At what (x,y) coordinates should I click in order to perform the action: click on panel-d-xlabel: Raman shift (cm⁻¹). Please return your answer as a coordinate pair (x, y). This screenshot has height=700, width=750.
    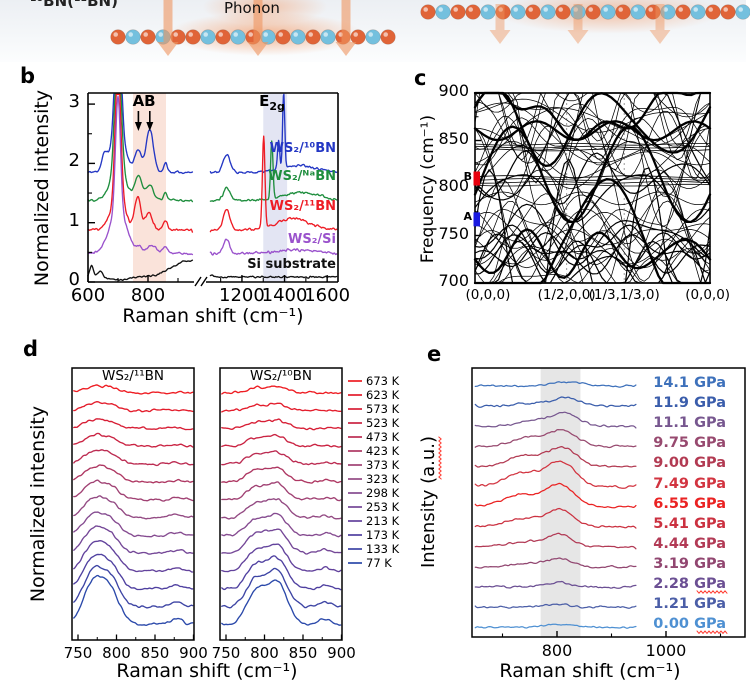
    Looking at the image, I should click on (207, 671).